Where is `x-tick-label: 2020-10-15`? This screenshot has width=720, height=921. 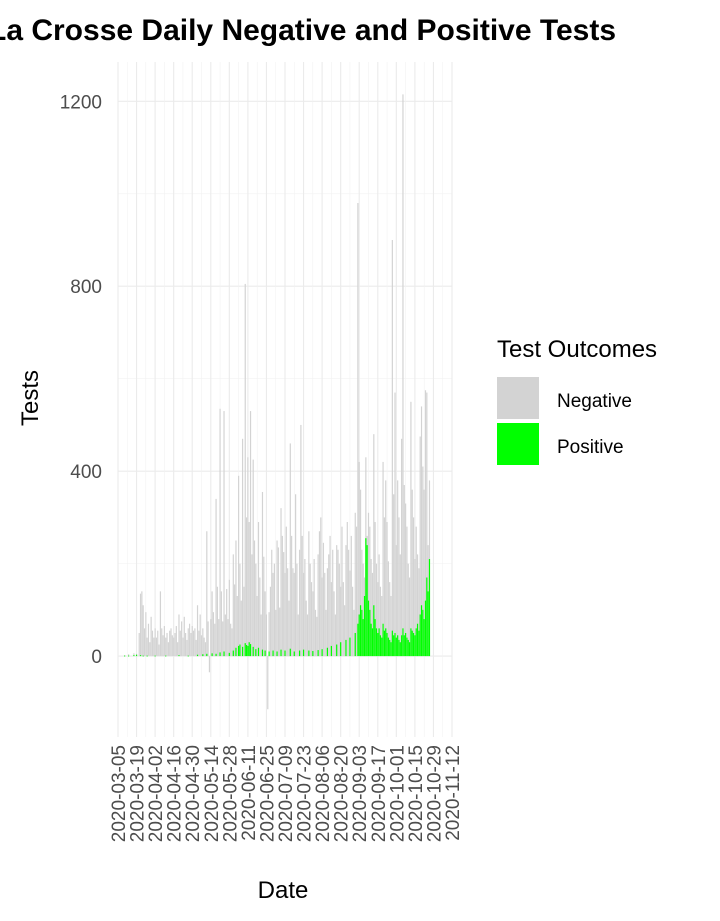 x-tick-label: 2020-10-15 is located at coordinates (416, 793).